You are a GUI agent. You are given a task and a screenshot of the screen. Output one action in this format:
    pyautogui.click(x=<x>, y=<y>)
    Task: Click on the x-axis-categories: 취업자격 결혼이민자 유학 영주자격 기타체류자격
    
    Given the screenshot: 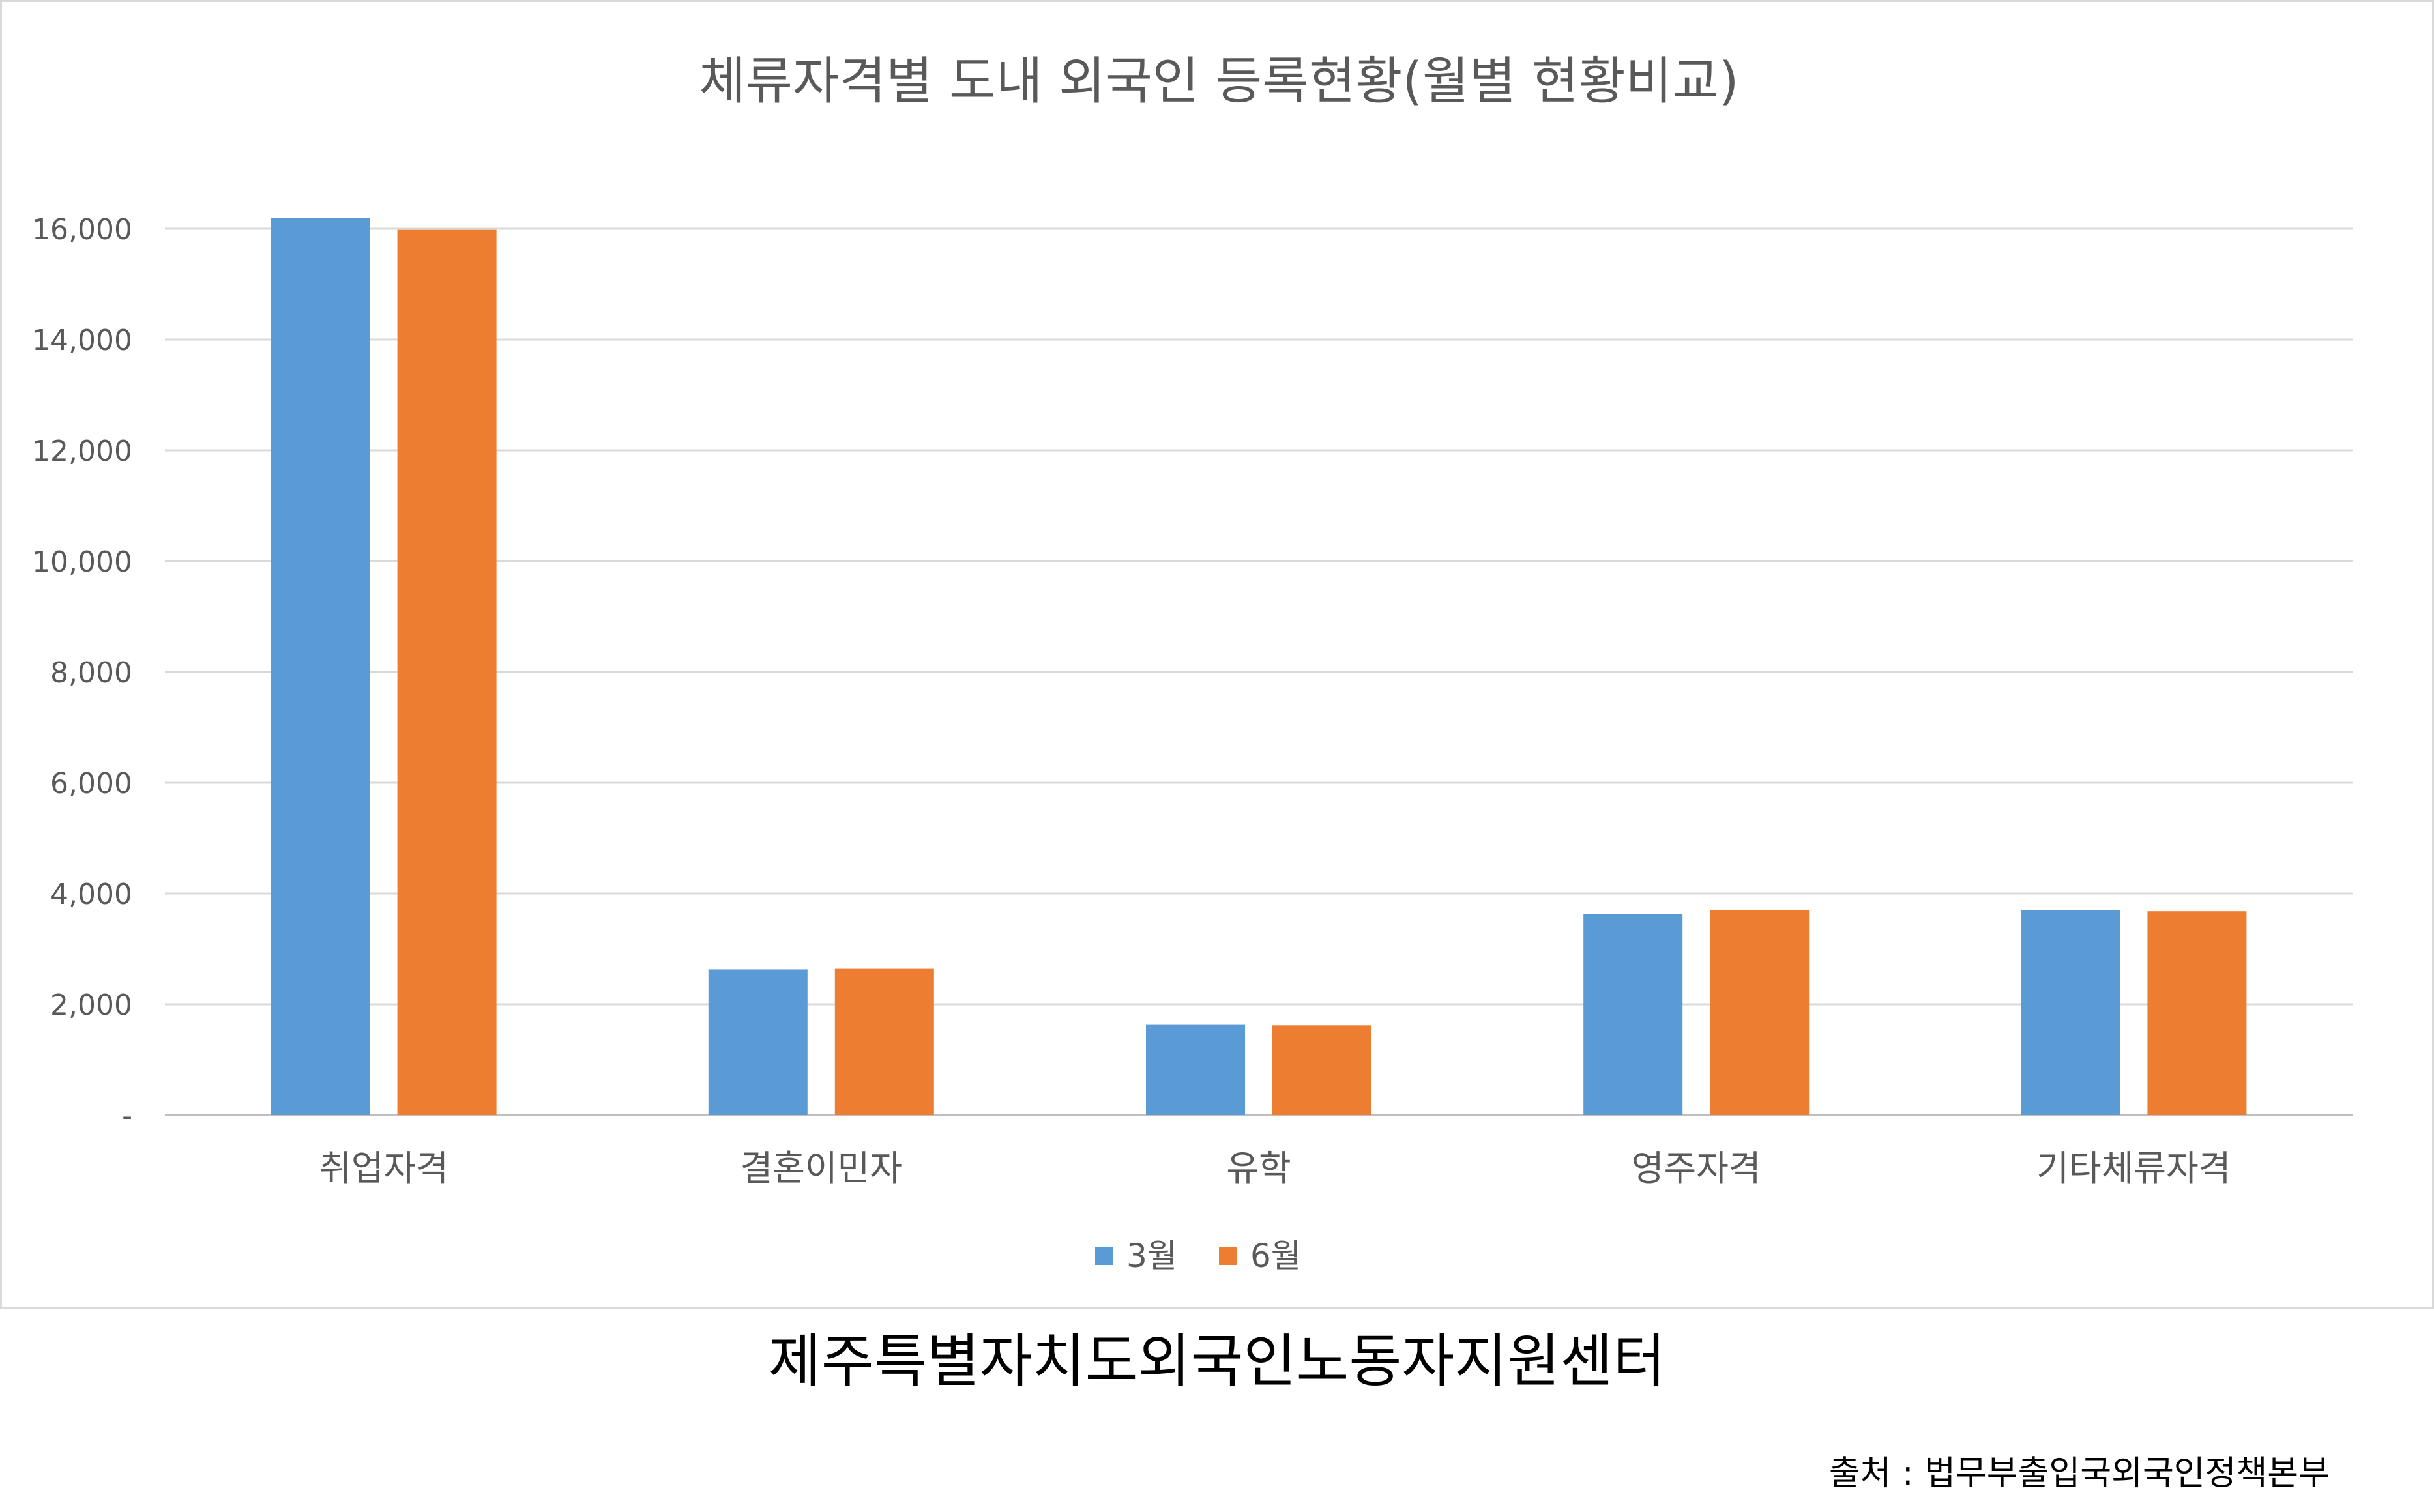 What is the action you would take?
    pyautogui.click(x=1275, y=1168)
    